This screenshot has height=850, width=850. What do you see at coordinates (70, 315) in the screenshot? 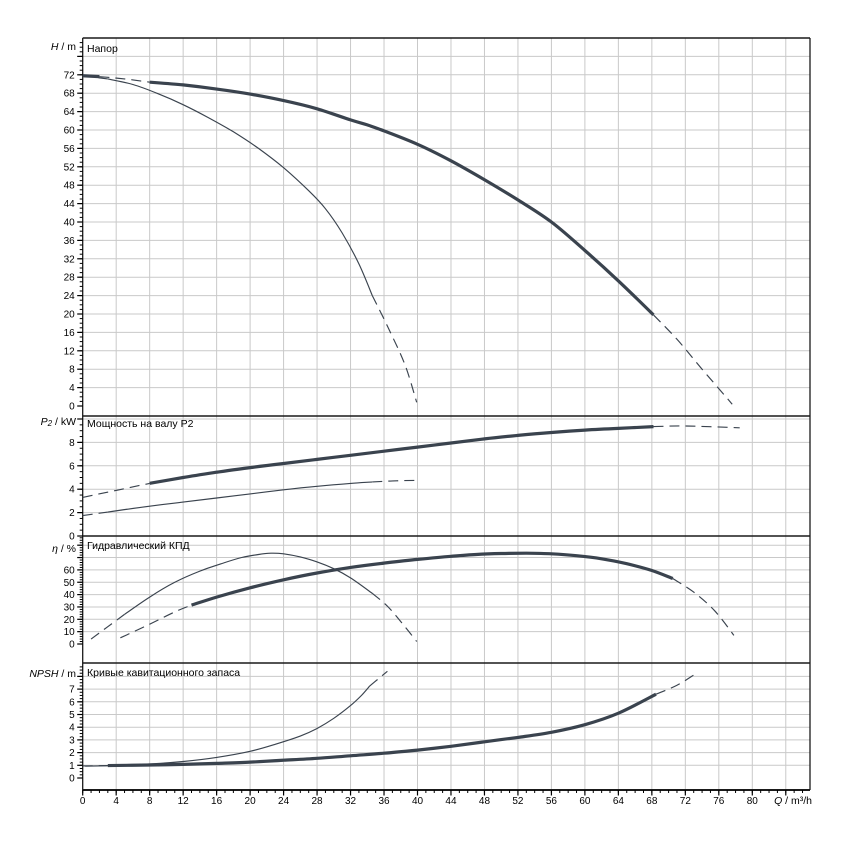
I see `y-tick-label-head: 20` at bounding box center [70, 315].